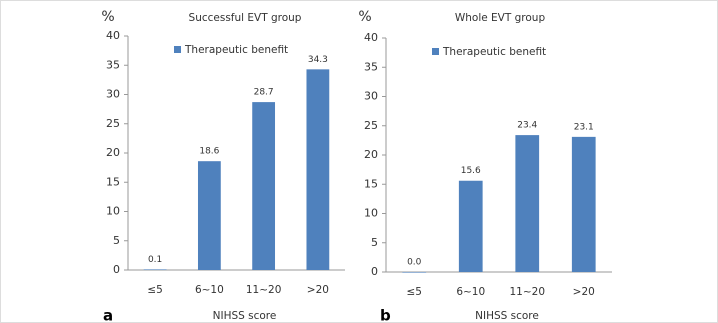 The width and height of the screenshot is (718, 323). I want to click on value-label: 18.6, so click(209, 152).